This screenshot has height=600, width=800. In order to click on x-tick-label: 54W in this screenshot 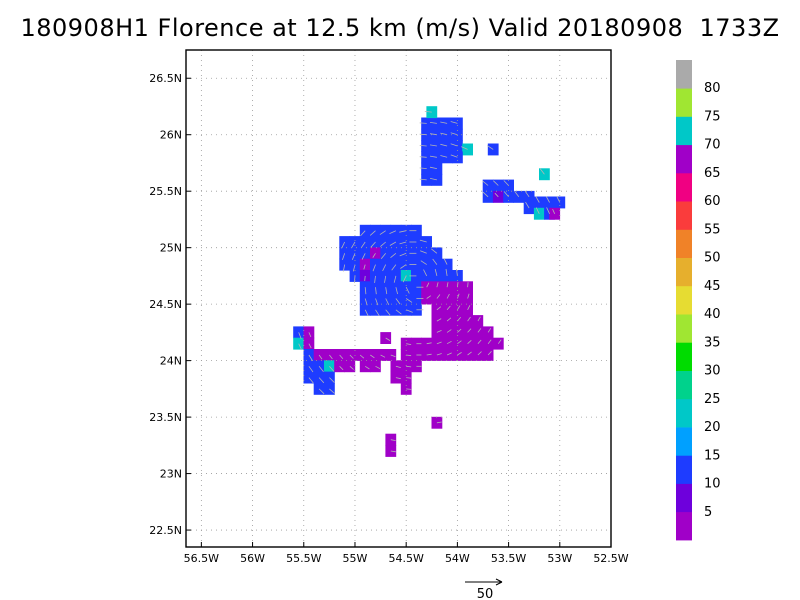, I will do `click(457, 558)`.